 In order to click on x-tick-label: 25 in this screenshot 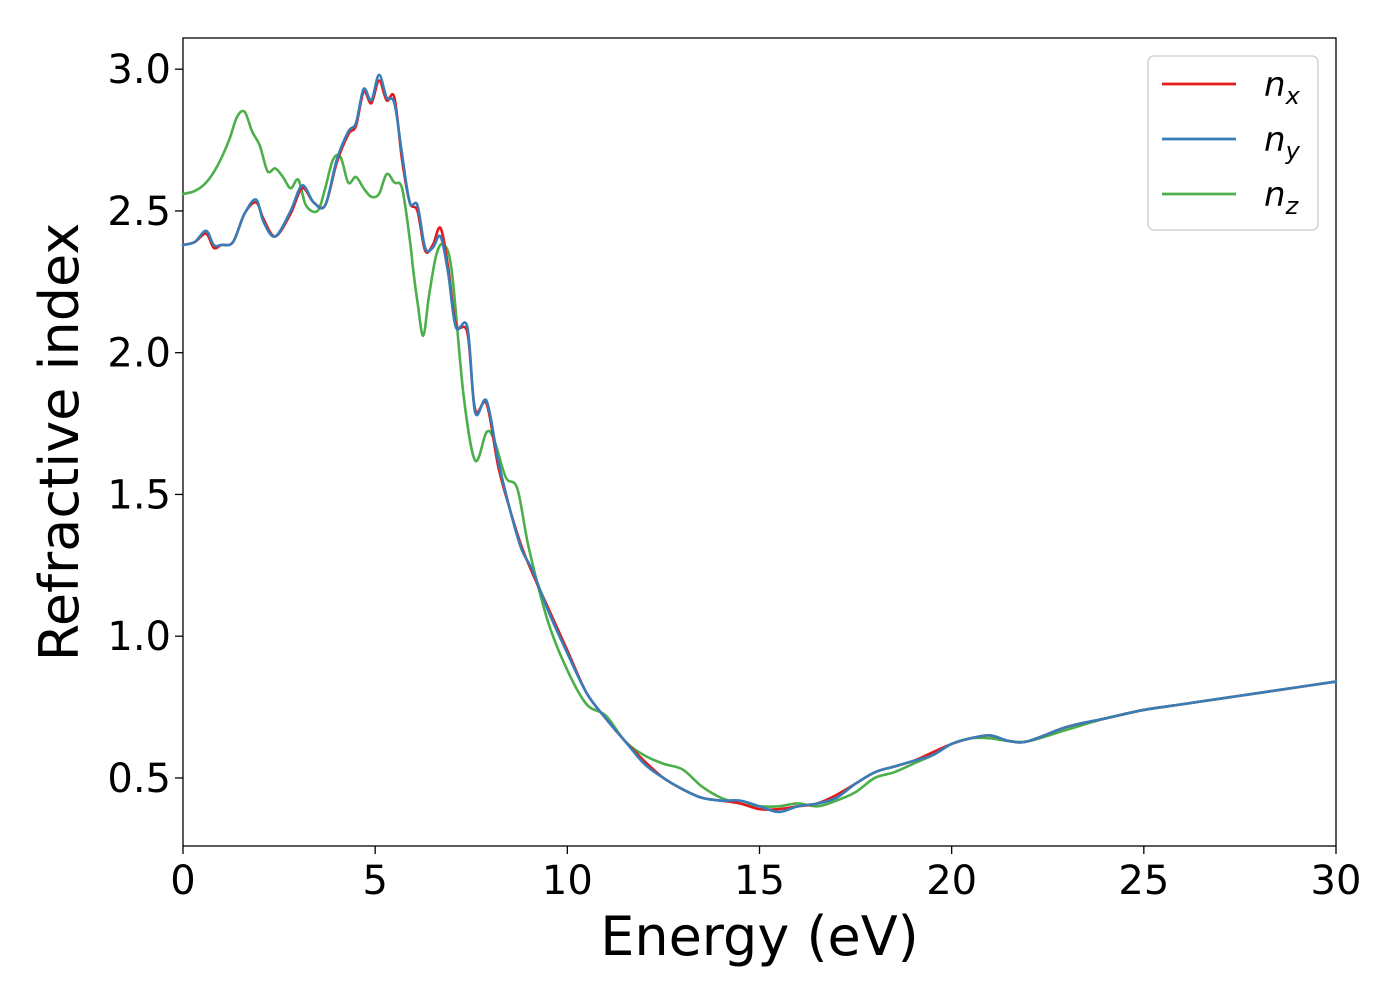, I will do `click(1143, 881)`.